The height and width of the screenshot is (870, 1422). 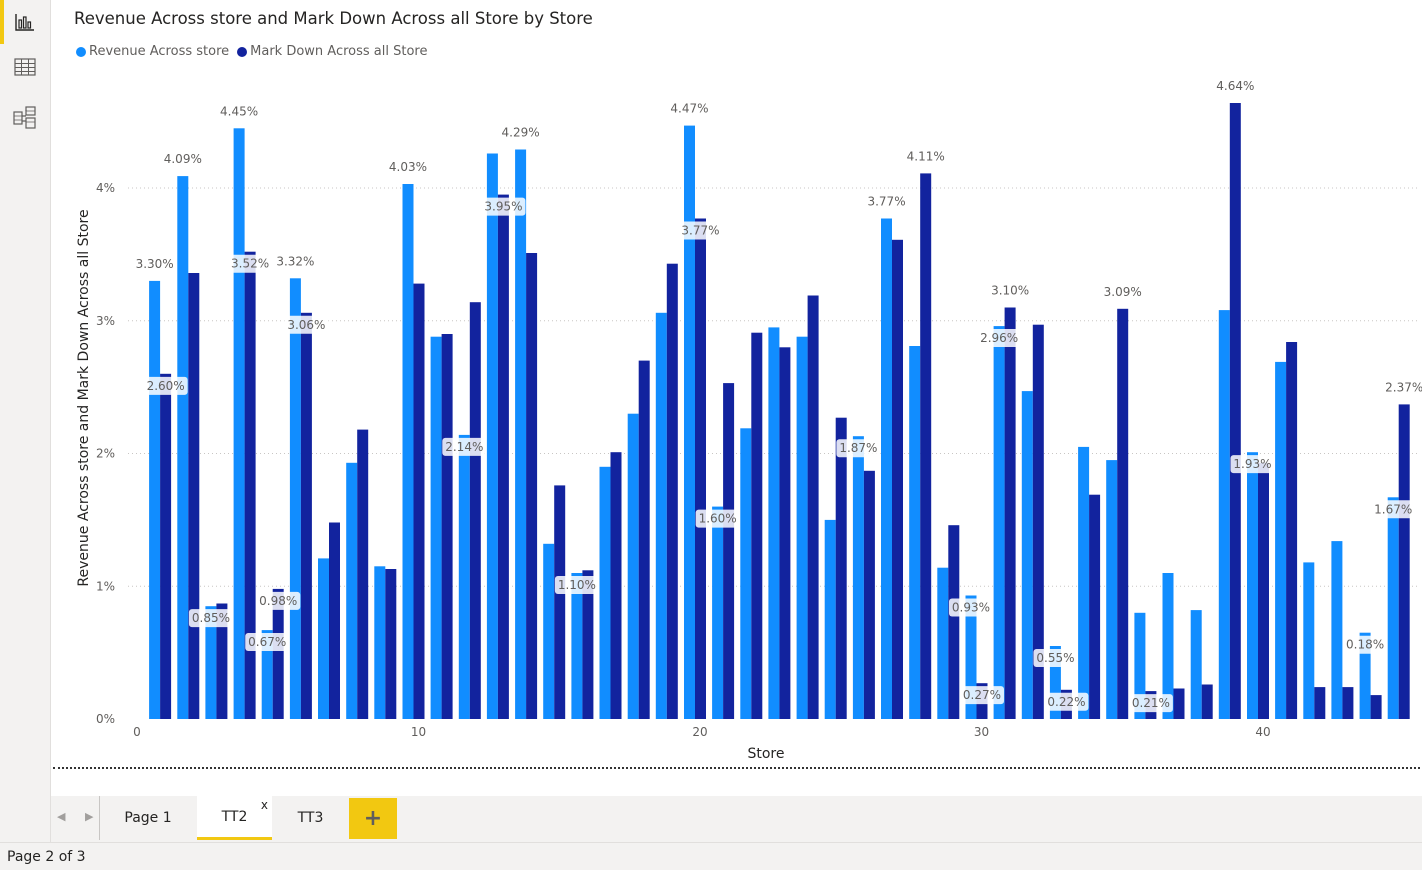 I want to click on data-view-button, so click(x=25, y=67).